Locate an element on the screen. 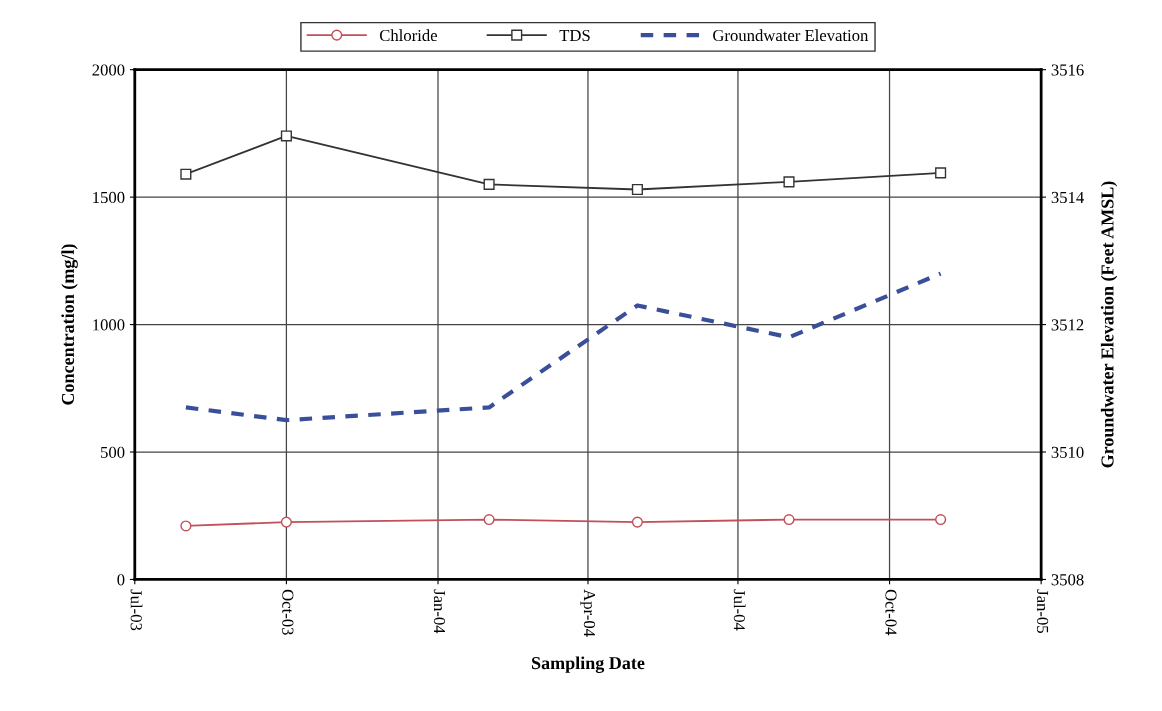  x-tick-label: Apr-04 is located at coordinates (588, 613).